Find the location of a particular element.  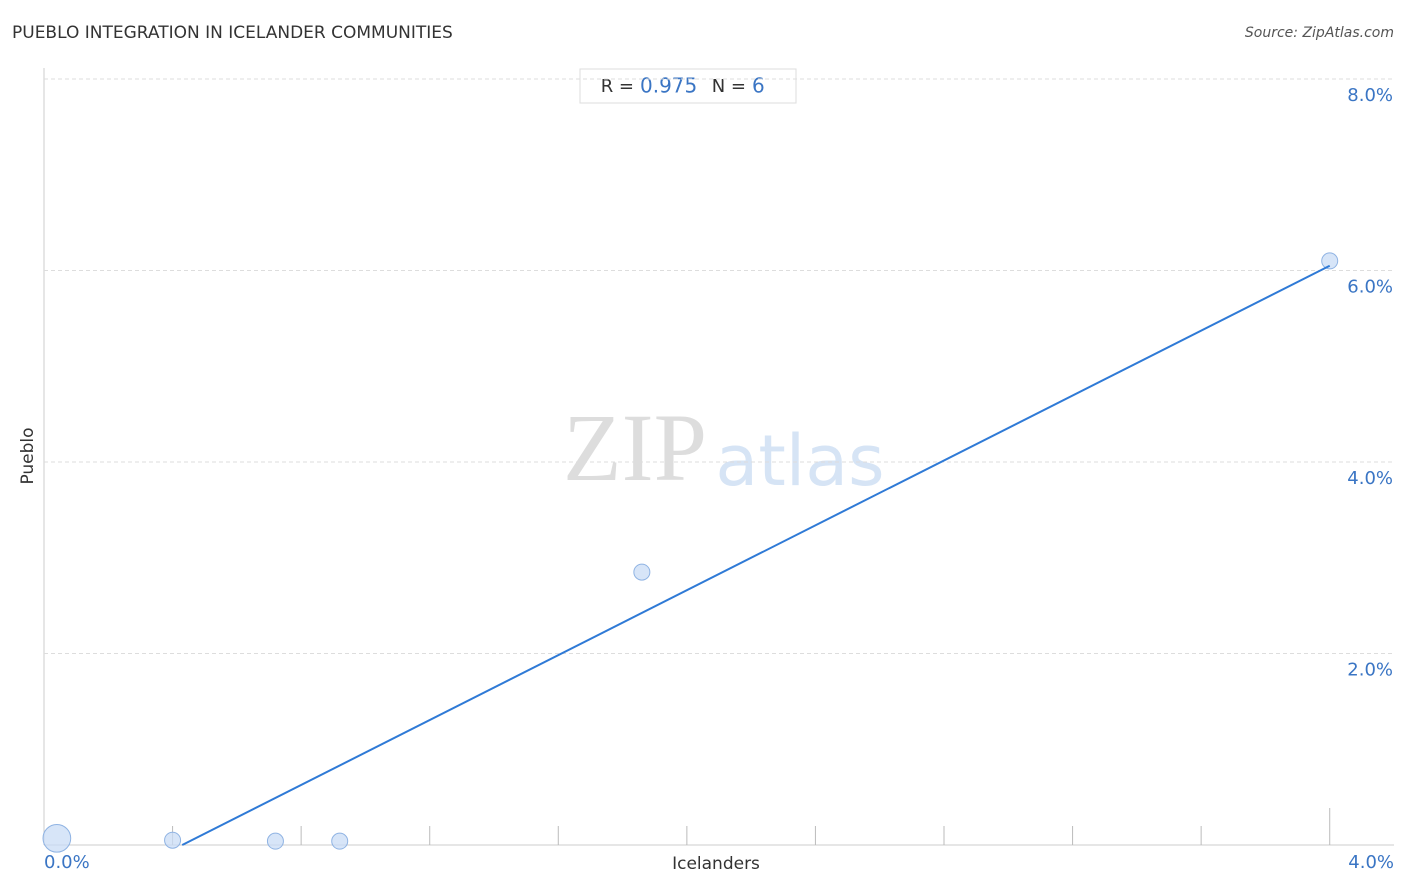

y-tick-label: 2.0% is located at coordinates (1370, 670).